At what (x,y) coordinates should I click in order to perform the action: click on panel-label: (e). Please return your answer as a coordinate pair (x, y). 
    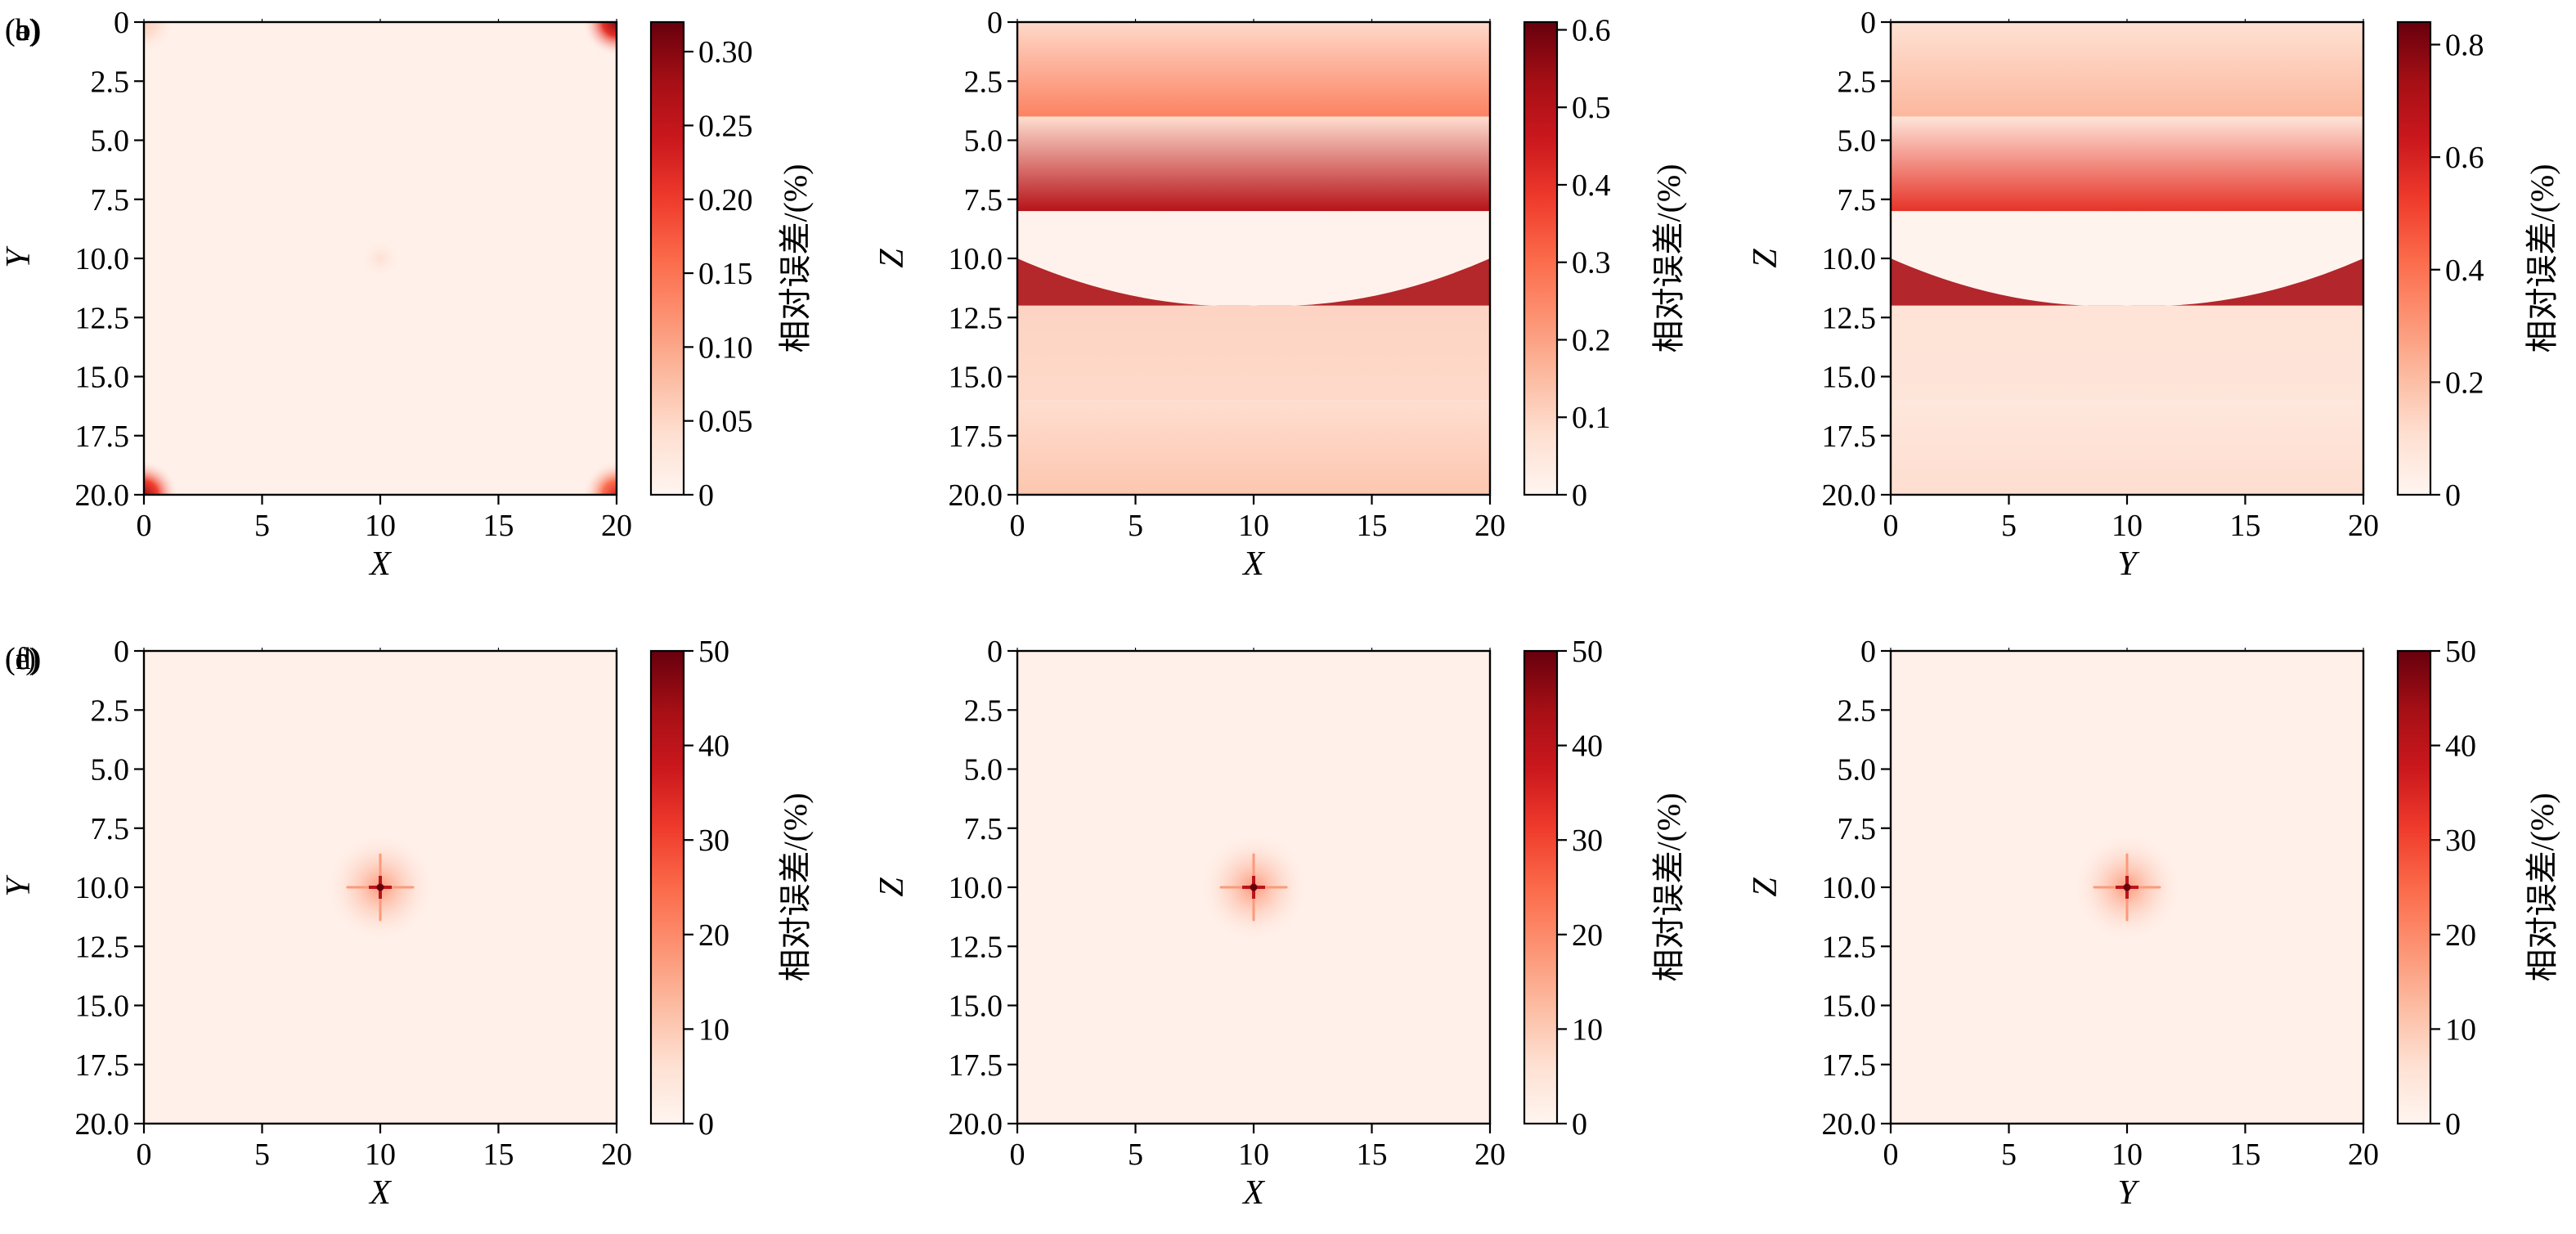
    Looking at the image, I should click on (22, 659).